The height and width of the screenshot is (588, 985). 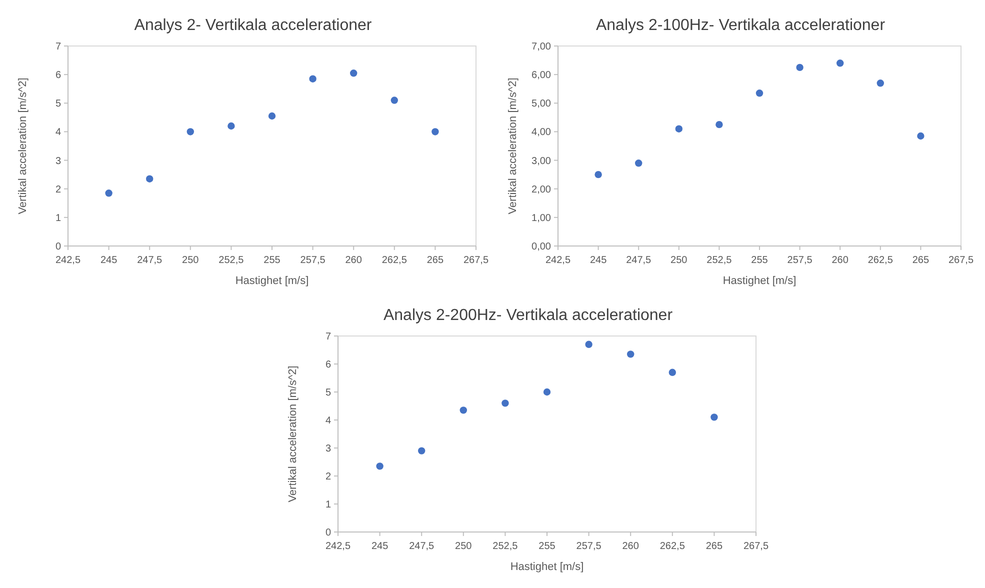 What do you see at coordinates (542, 190) in the screenshot?
I see `y-tick-label: 2,00` at bounding box center [542, 190].